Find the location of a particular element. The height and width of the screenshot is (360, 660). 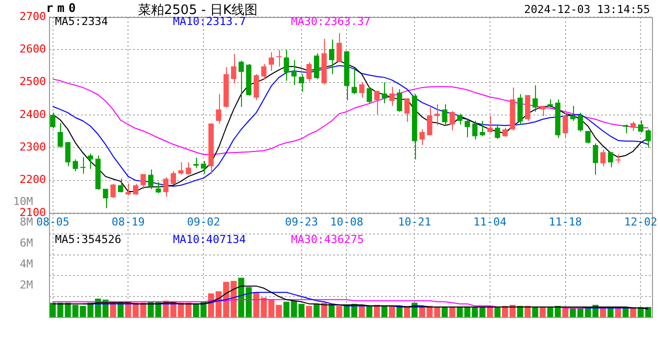

y-tick-label: 2600 is located at coordinates (33, 49).